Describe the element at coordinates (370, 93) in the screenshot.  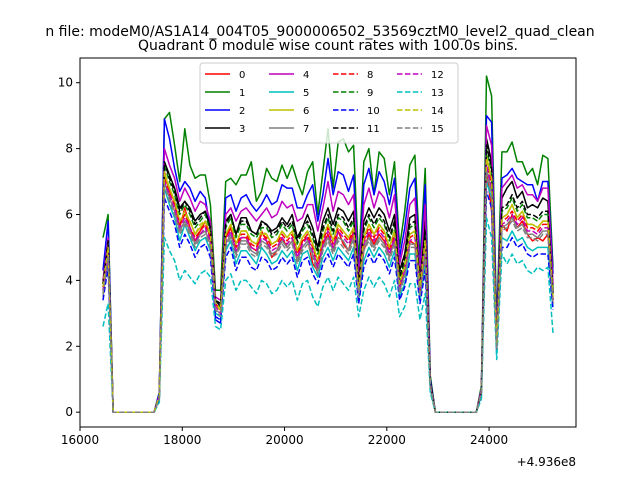
I see `legend-label-9: 9` at that location.